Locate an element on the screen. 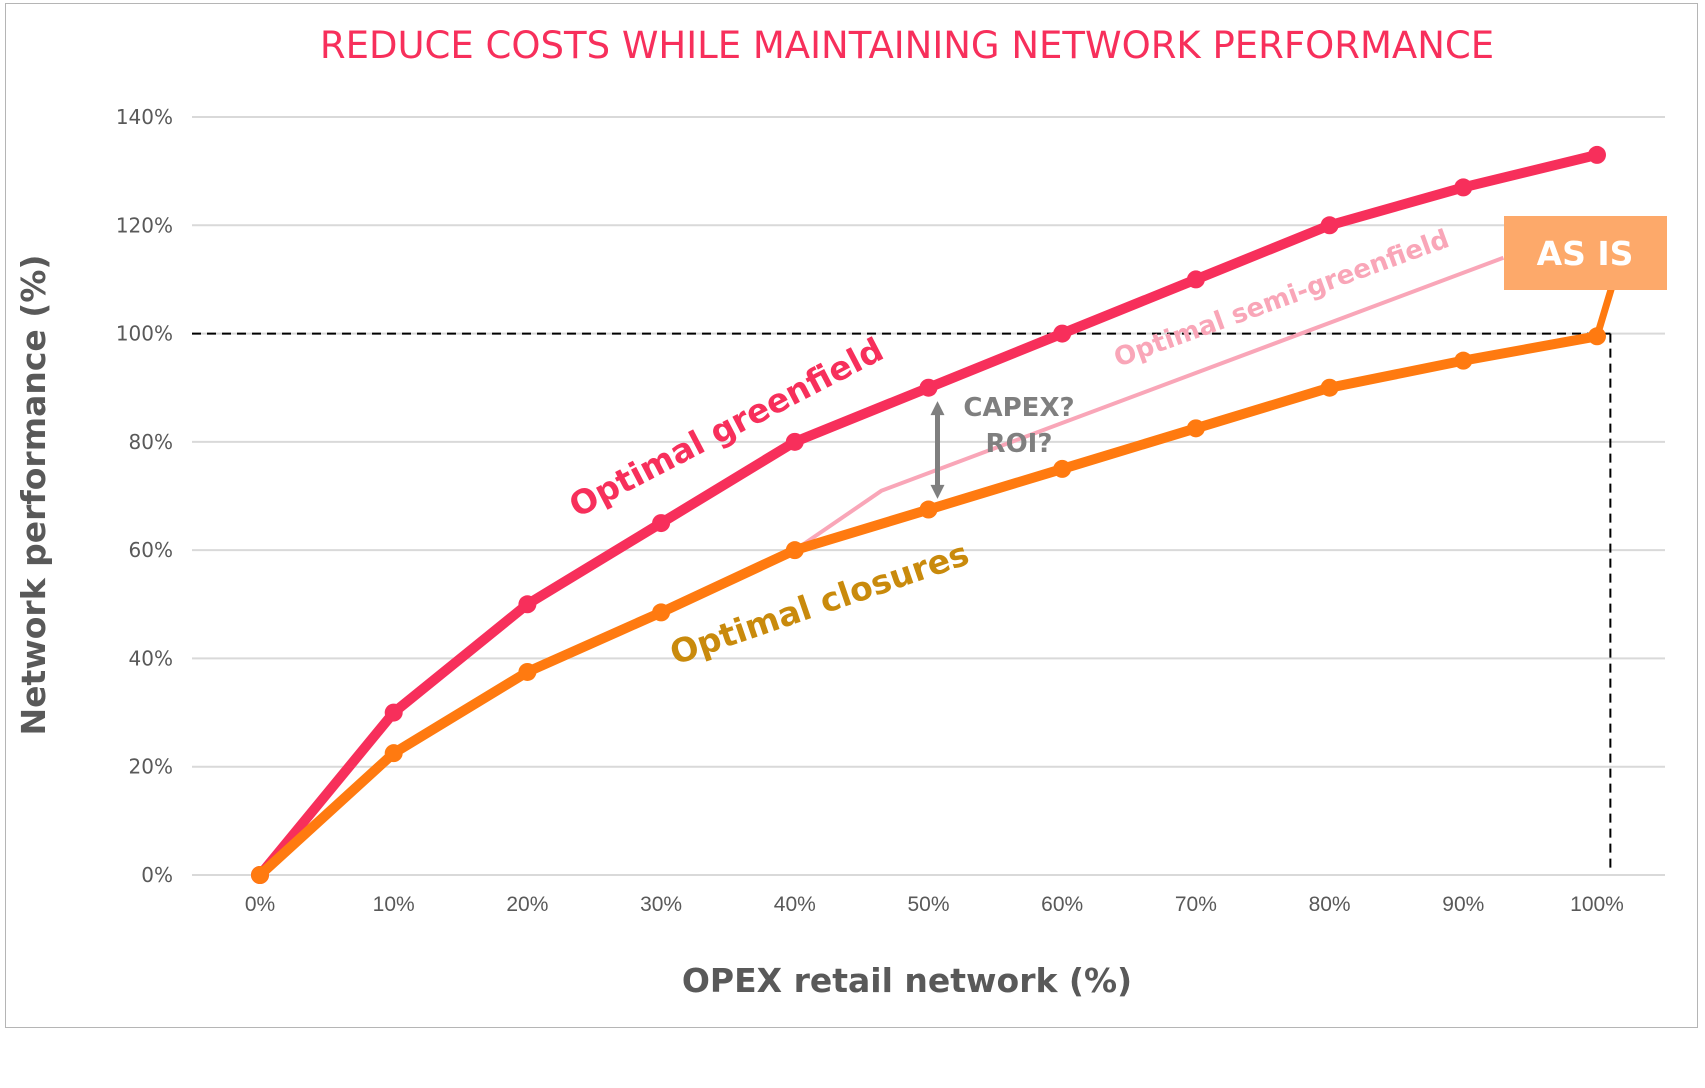 The width and height of the screenshot is (1705, 1088). series-line-optimal-semi-greenfield is located at coordinates (1149, 403).